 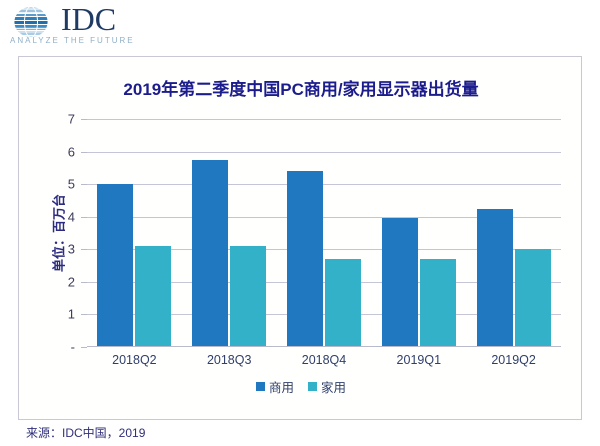 I want to click on y-tick-label: 2, so click(x=71, y=282).